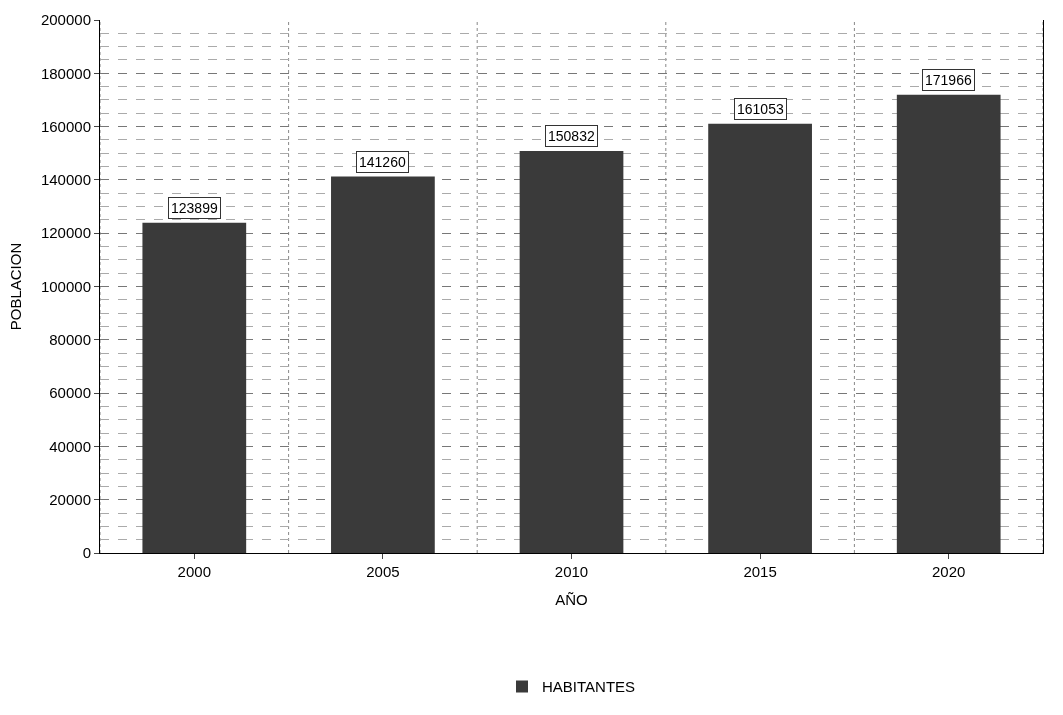 The height and width of the screenshot is (715, 1063). What do you see at coordinates (760, 109) in the screenshot?
I see `data-label: 161053` at bounding box center [760, 109].